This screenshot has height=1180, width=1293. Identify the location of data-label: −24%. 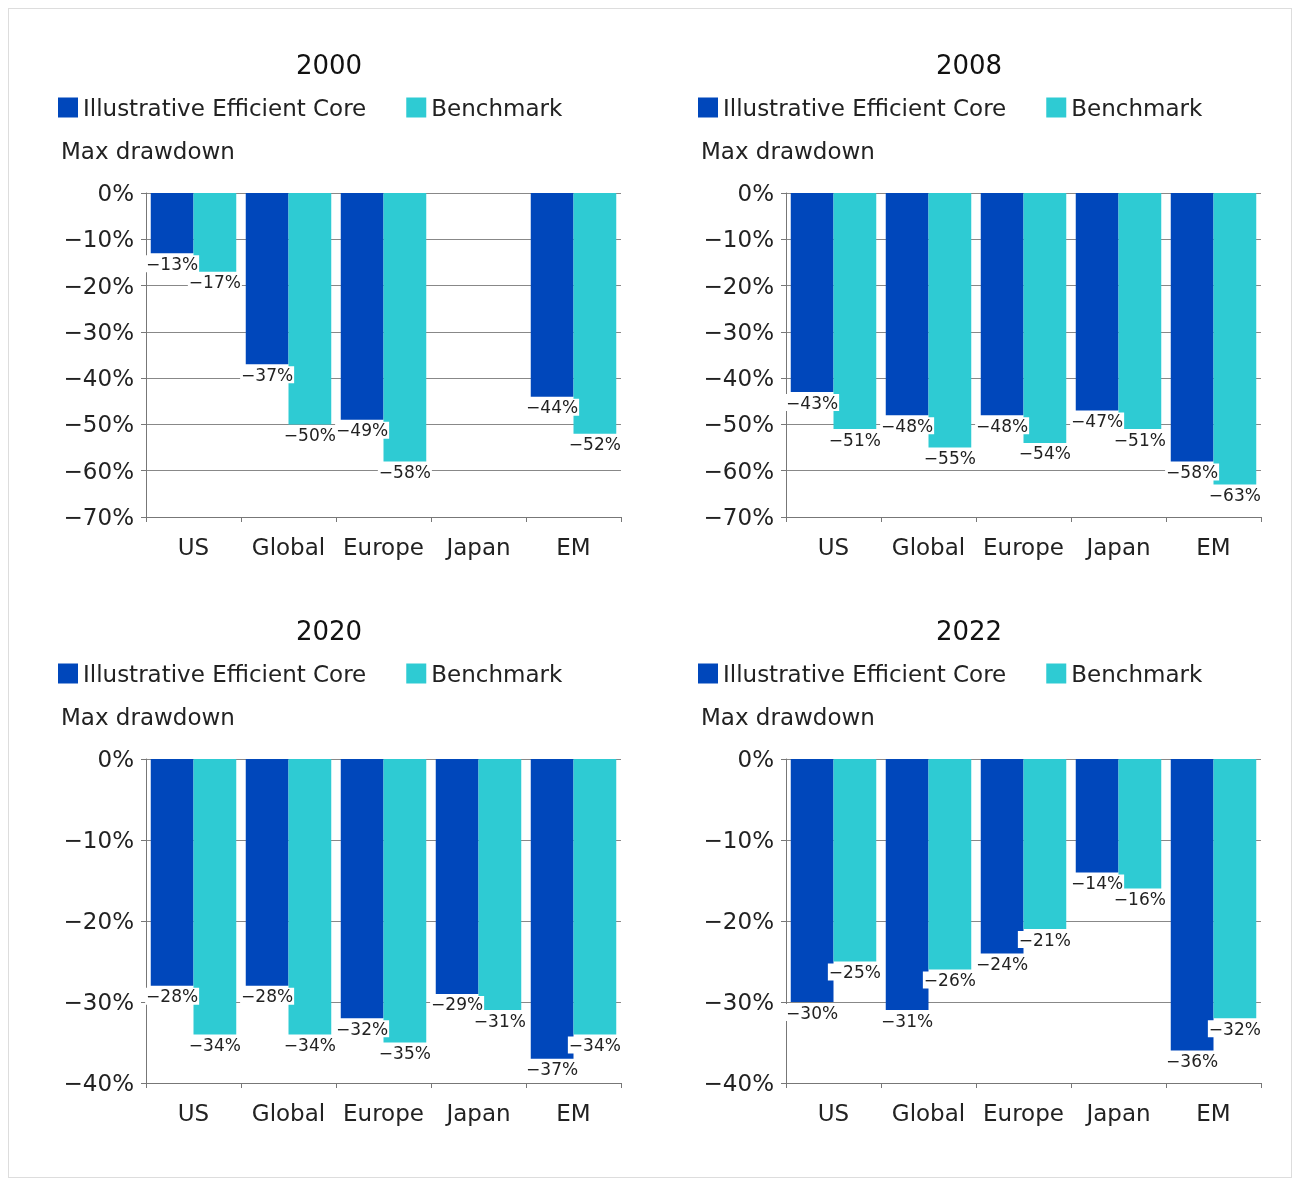
(1002, 963).